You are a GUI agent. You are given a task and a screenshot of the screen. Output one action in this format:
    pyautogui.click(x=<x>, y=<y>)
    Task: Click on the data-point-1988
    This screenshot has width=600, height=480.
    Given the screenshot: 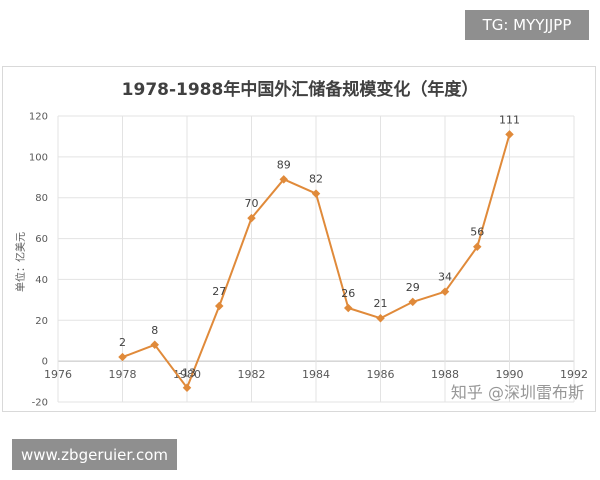 What is the action you would take?
    pyautogui.click(x=445, y=291)
    